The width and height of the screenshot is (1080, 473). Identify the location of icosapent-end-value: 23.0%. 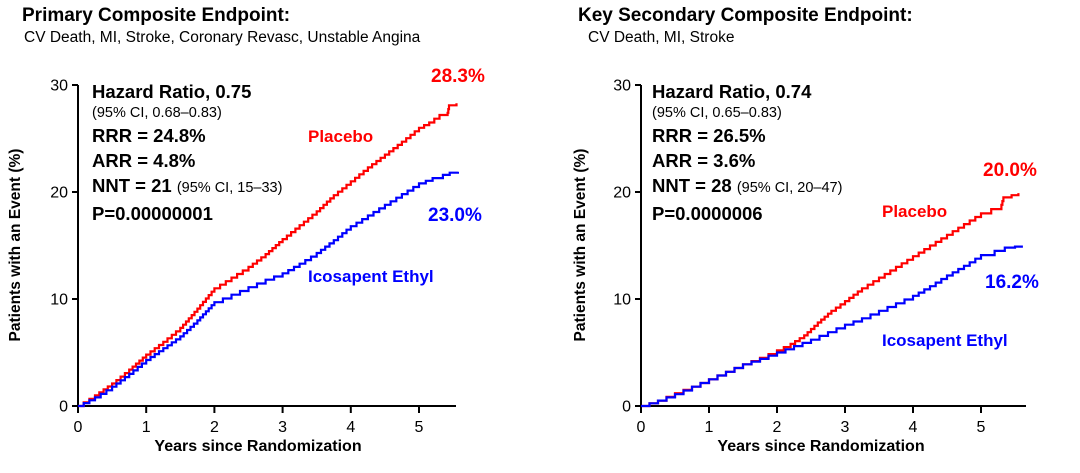
(455, 215).